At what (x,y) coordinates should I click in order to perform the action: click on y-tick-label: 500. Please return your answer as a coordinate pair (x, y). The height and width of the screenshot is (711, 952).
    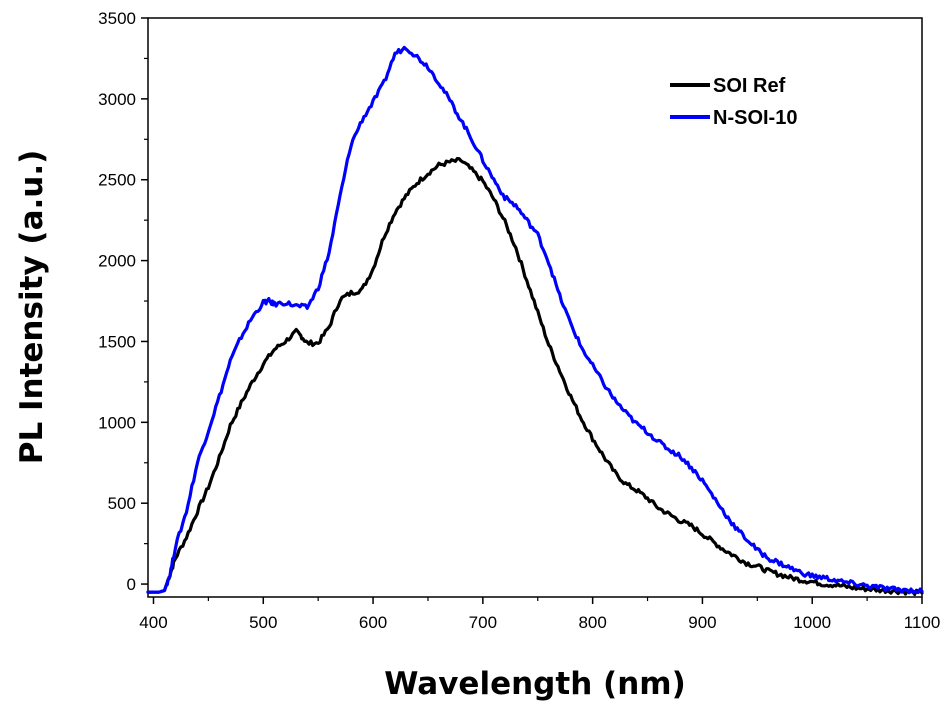
    Looking at the image, I should click on (122, 503).